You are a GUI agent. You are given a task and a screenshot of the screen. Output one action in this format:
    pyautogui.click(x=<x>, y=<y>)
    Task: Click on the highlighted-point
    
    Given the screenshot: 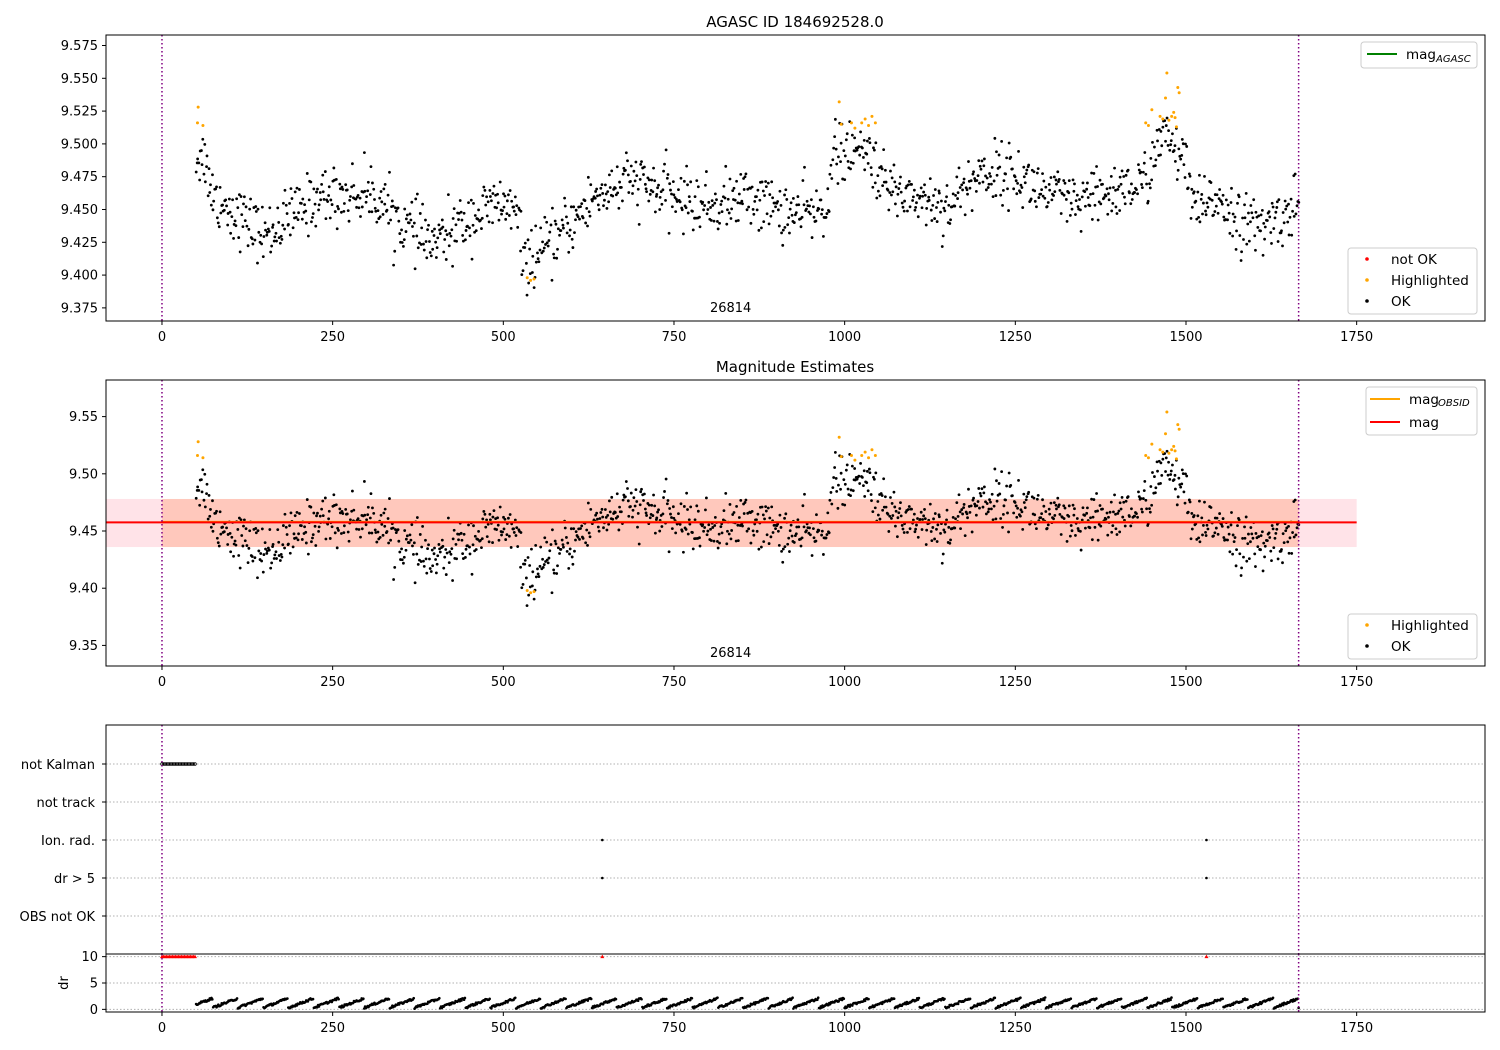 What is the action you would take?
    pyautogui.click(x=1152, y=444)
    